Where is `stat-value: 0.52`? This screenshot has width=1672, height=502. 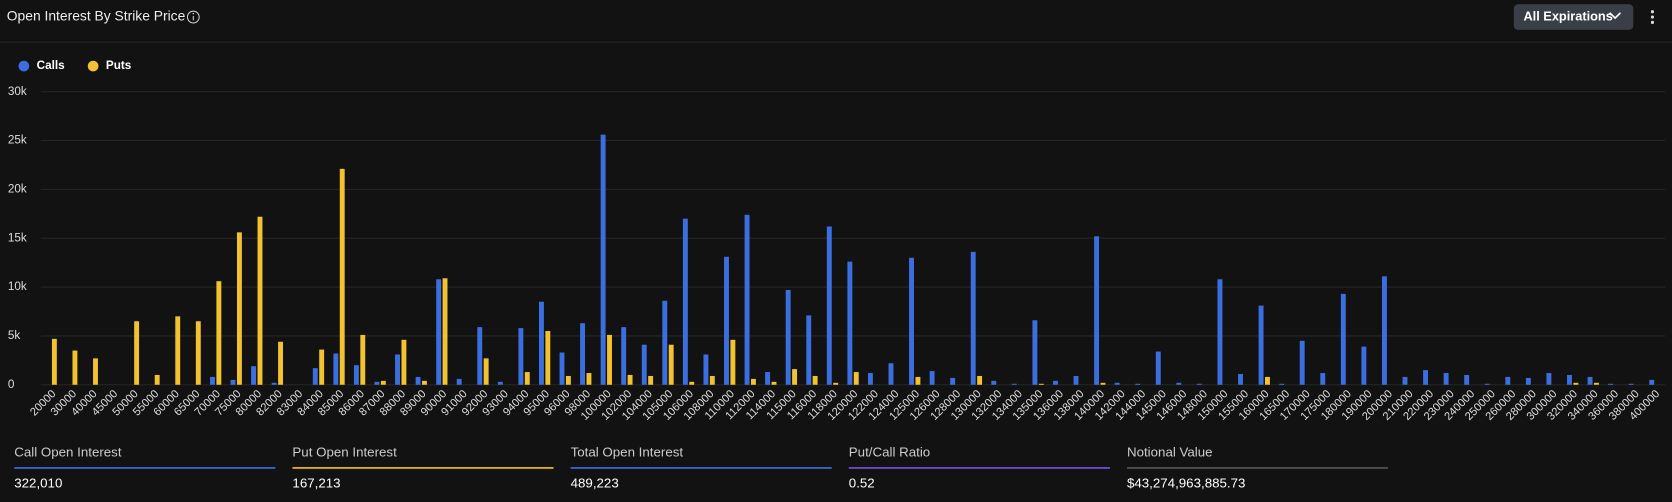 stat-value: 0.52 is located at coordinates (862, 482).